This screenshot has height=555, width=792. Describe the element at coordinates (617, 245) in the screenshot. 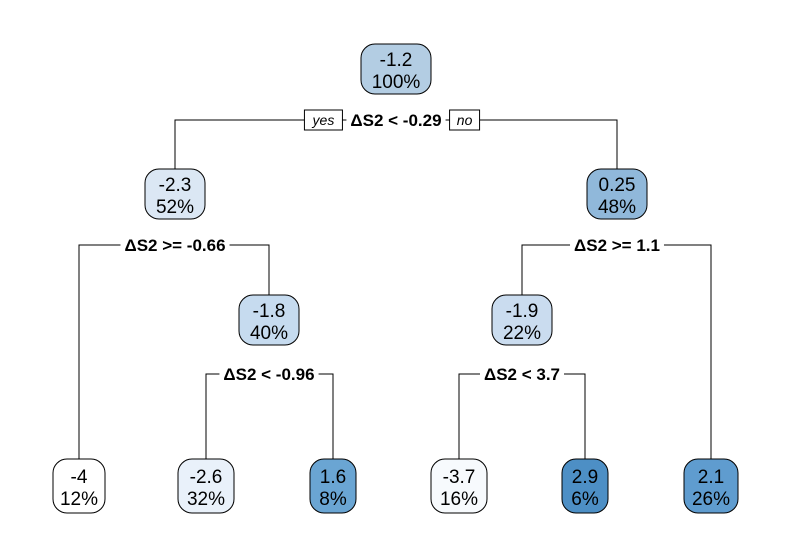

I see `split-label-n3: ΔS2 >= 1.1` at that location.